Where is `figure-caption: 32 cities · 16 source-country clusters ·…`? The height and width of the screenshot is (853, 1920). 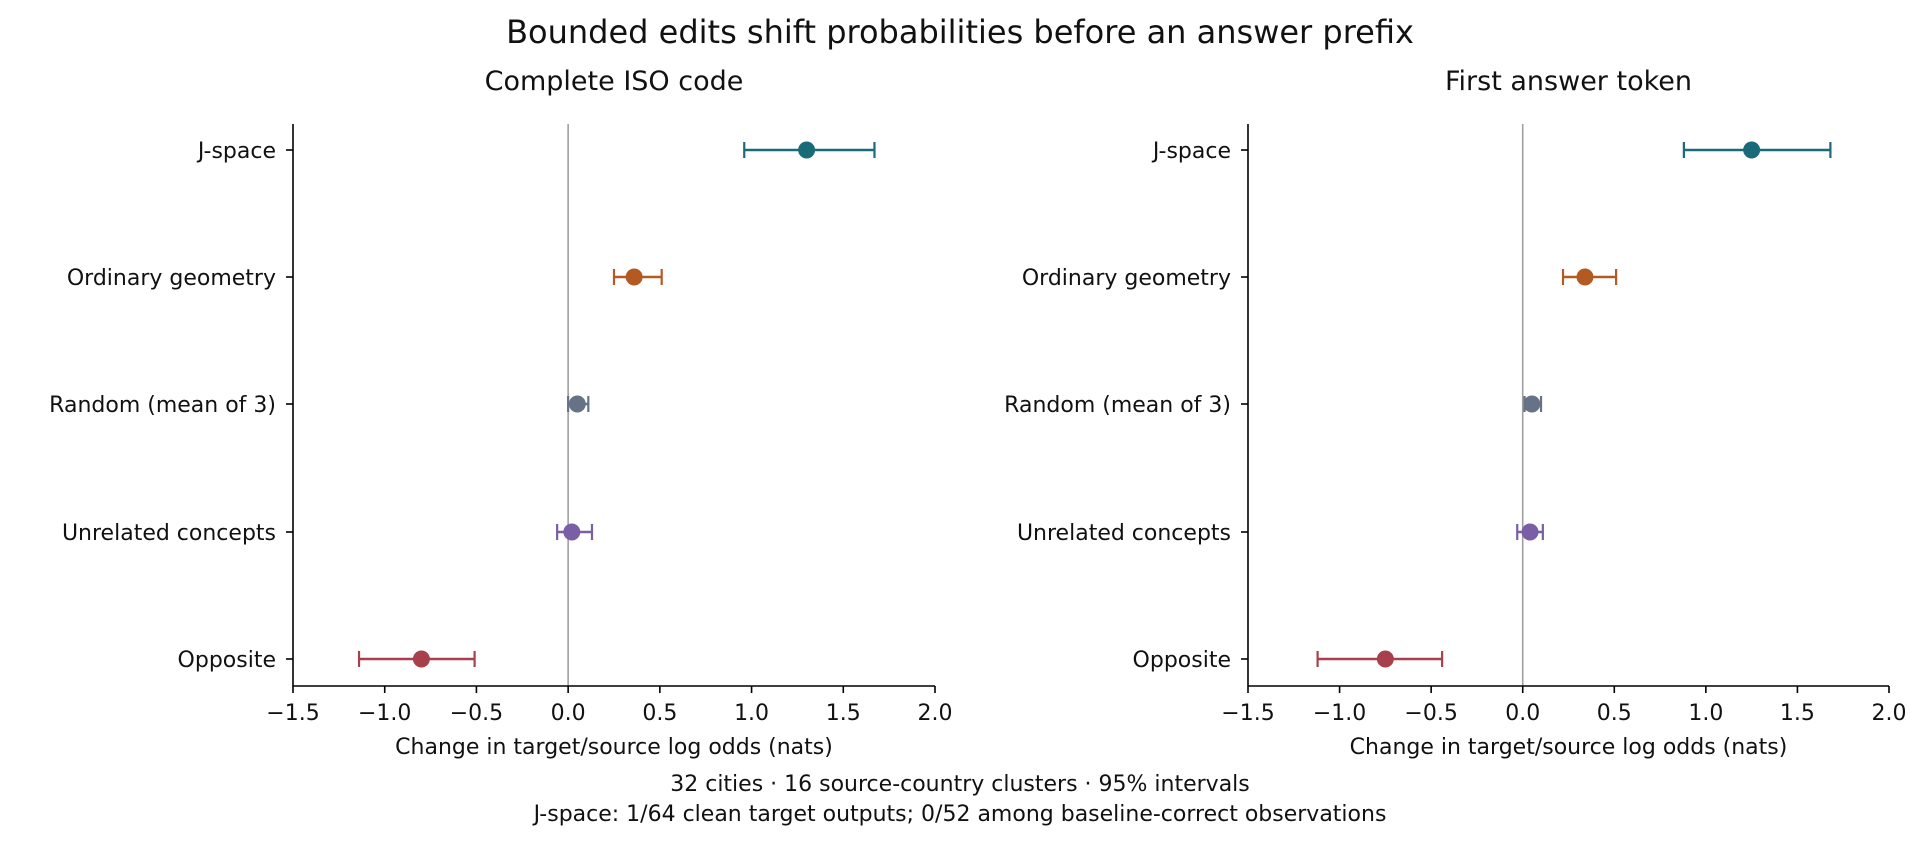 figure-caption: 32 cities · 16 source-country clusters ·… is located at coordinates (960, 800).